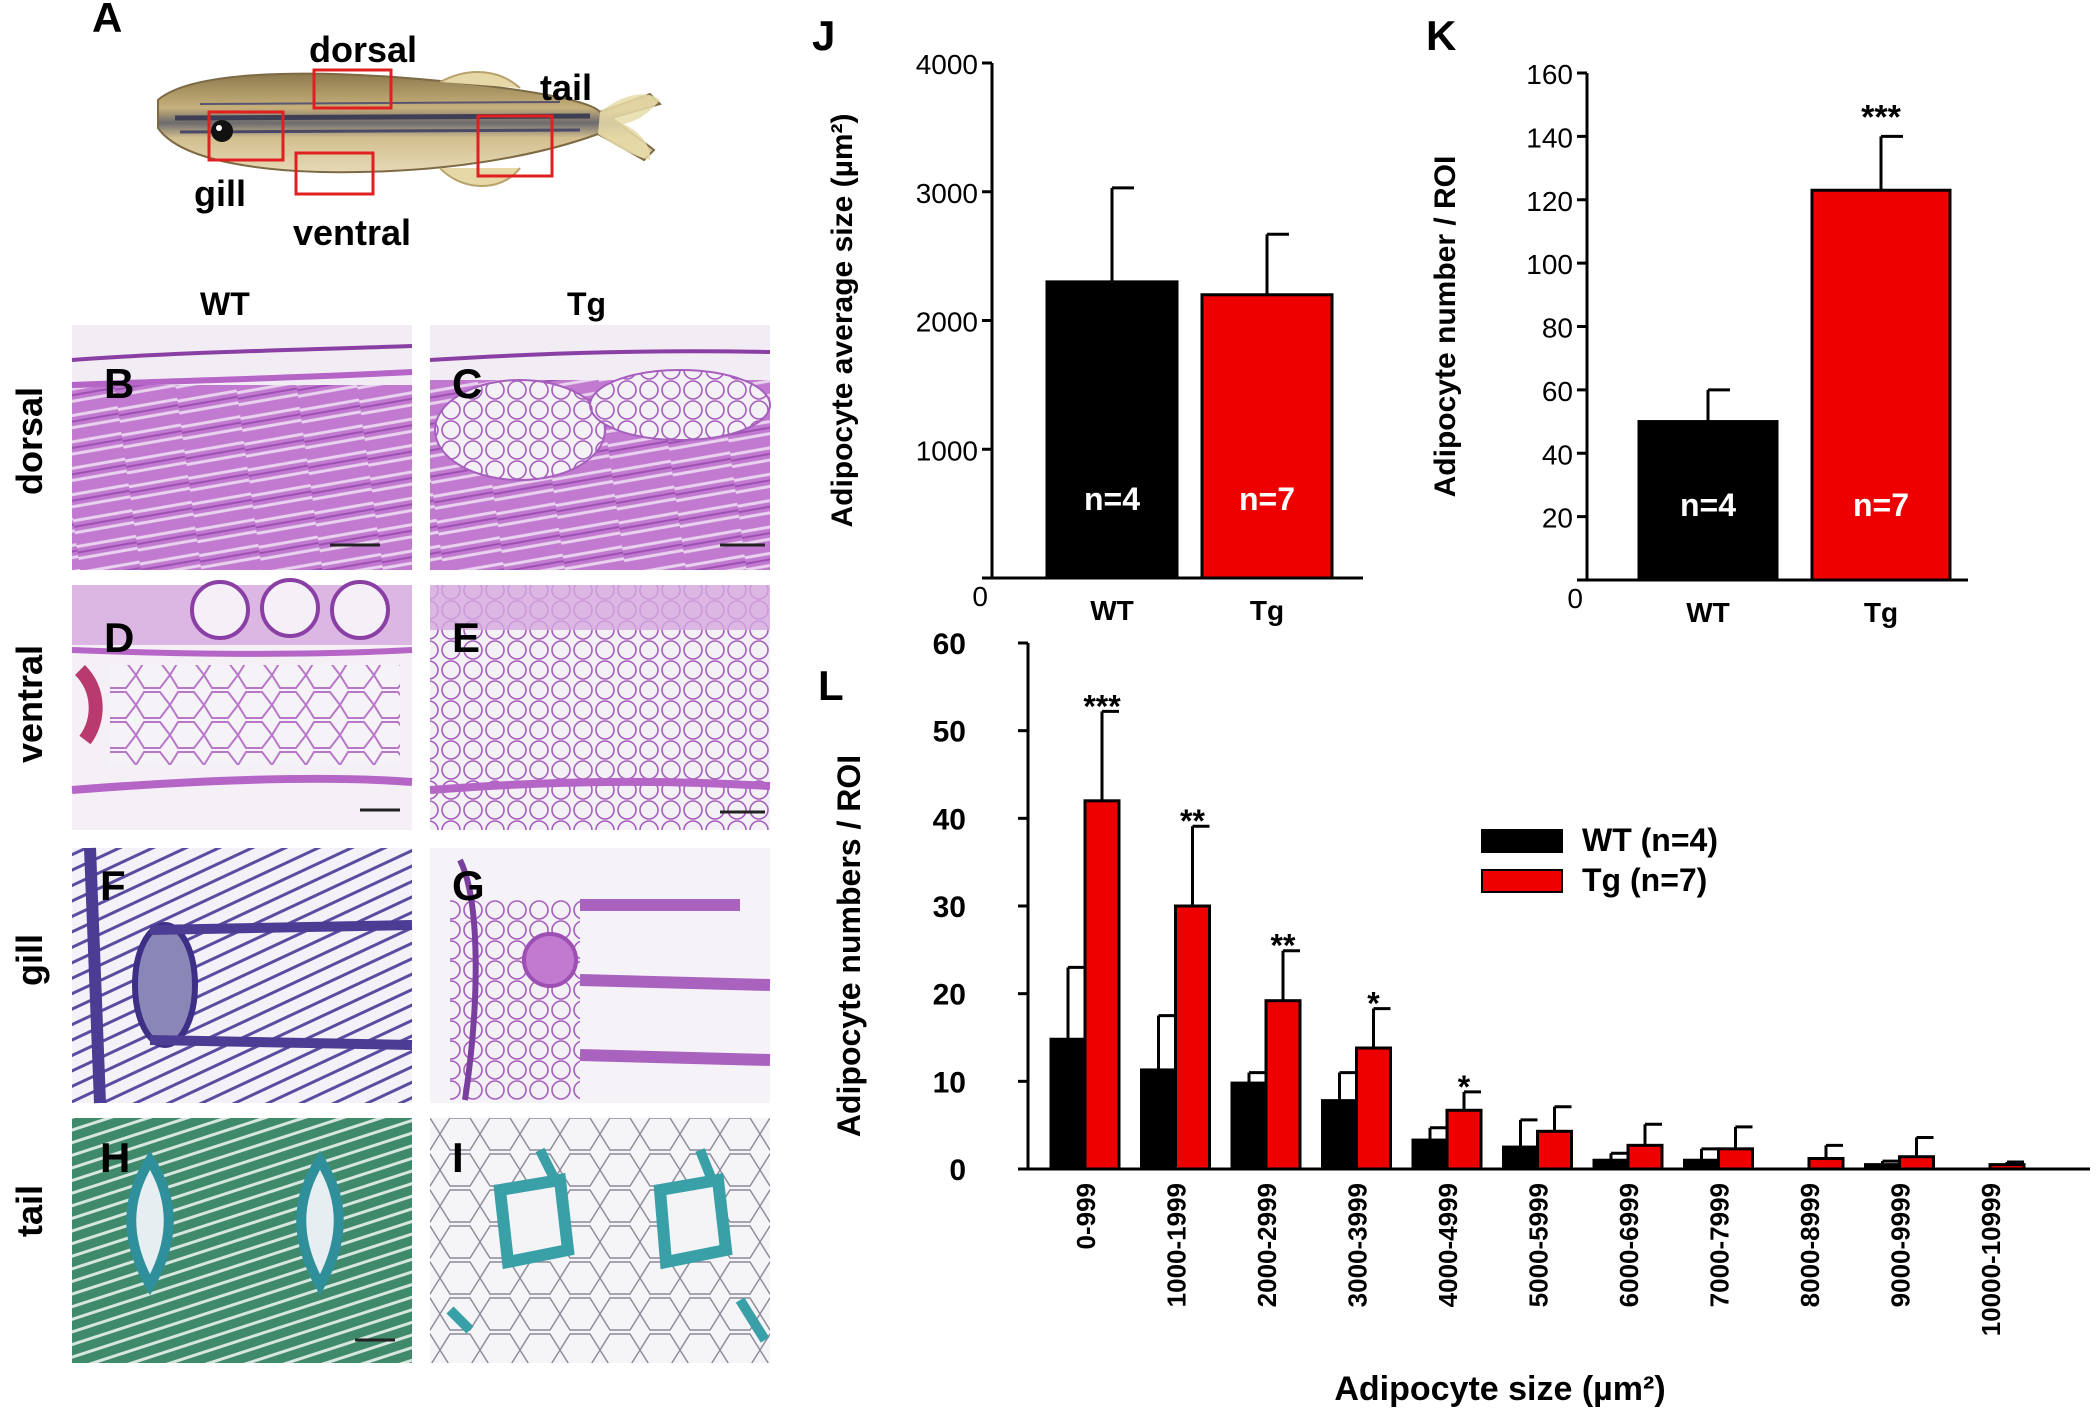 The width and height of the screenshot is (2100, 1415). Describe the element at coordinates (600, 1240) in the screenshot. I see `micrograph-tg-tail: I` at that location.